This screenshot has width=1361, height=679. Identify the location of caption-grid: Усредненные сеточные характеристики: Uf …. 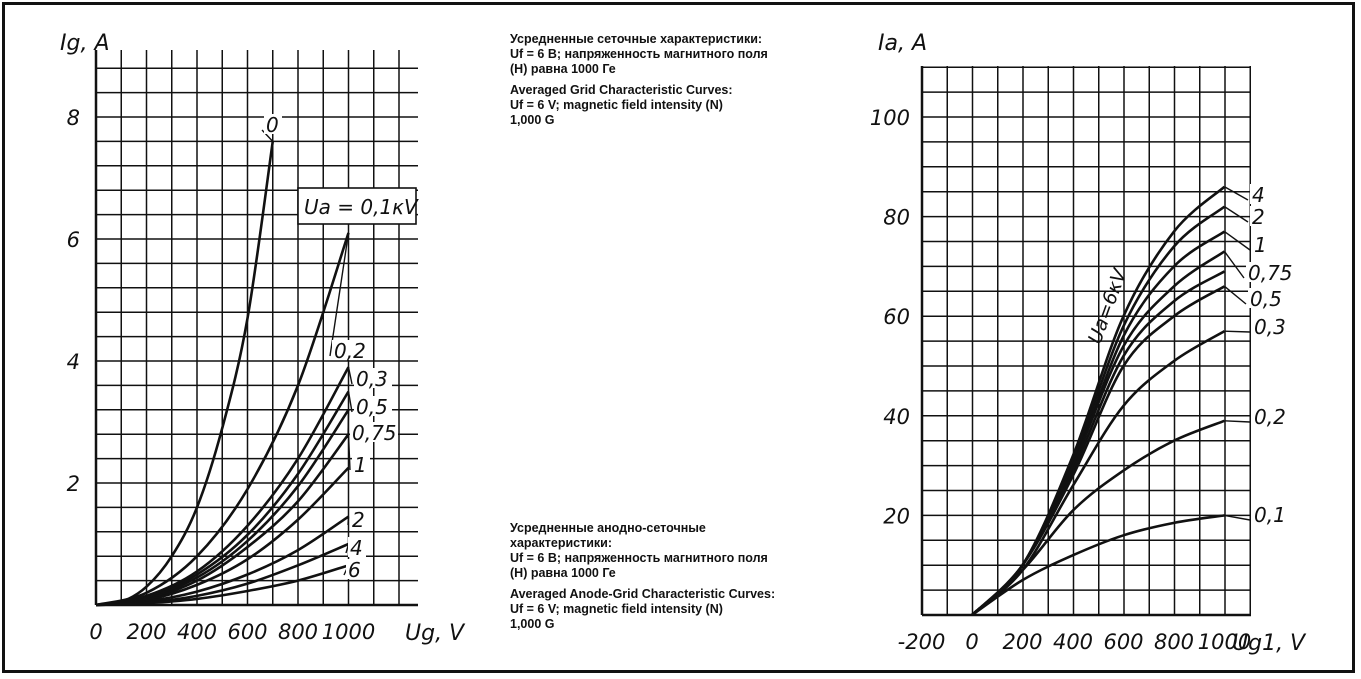
(639, 80).